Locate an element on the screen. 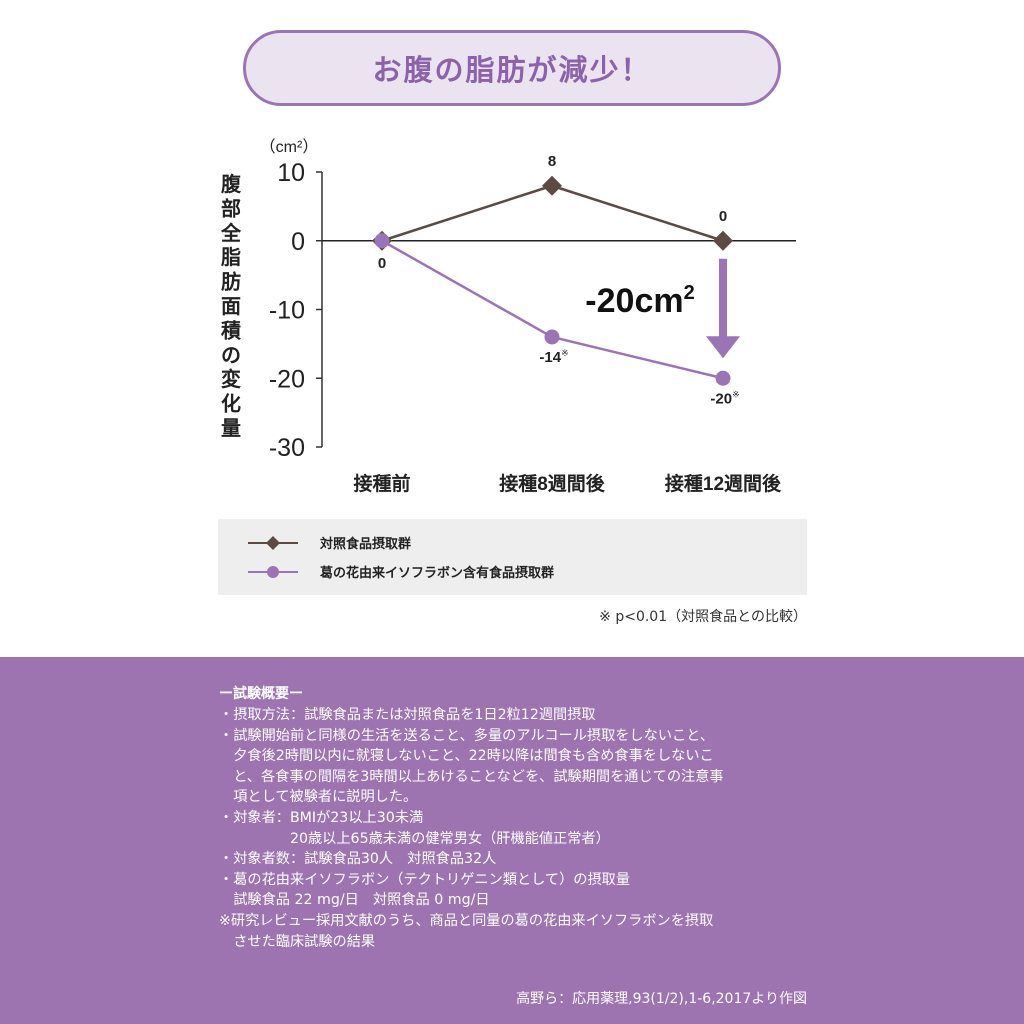 The height and width of the screenshot is (1024, 1024). summary-line: ・対象者数：試験食品30人 対照食品32人 is located at coordinates (358, 859).